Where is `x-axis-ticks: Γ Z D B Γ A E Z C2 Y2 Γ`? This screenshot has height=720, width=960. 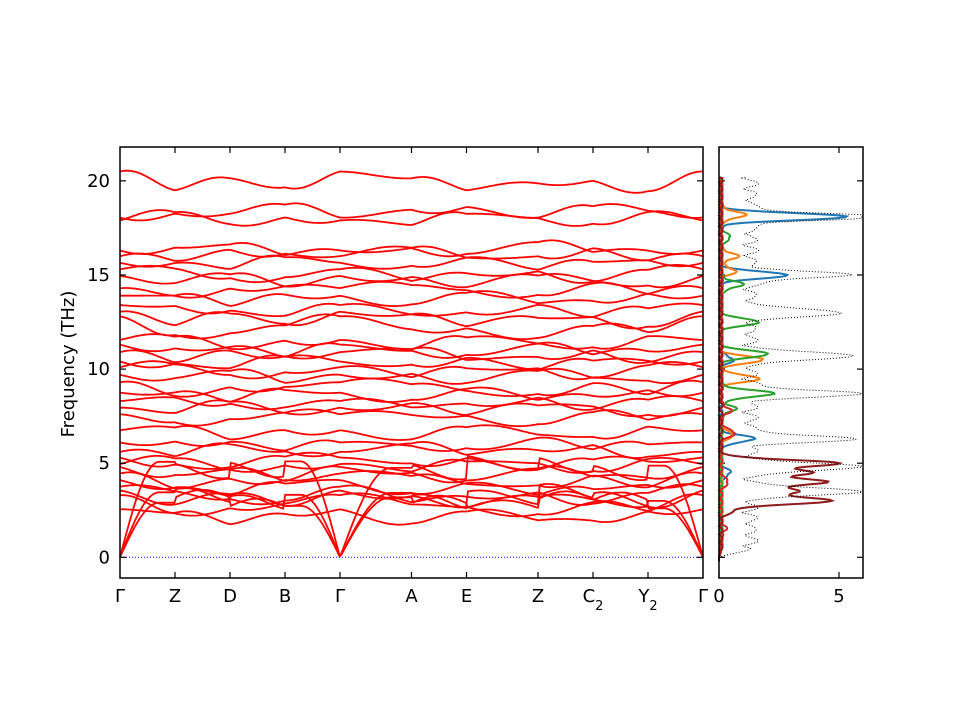
x-axis-ticks: Γ Z D B Γ A E Z C2 Y2 Γ is located at coordinates (411, 600).